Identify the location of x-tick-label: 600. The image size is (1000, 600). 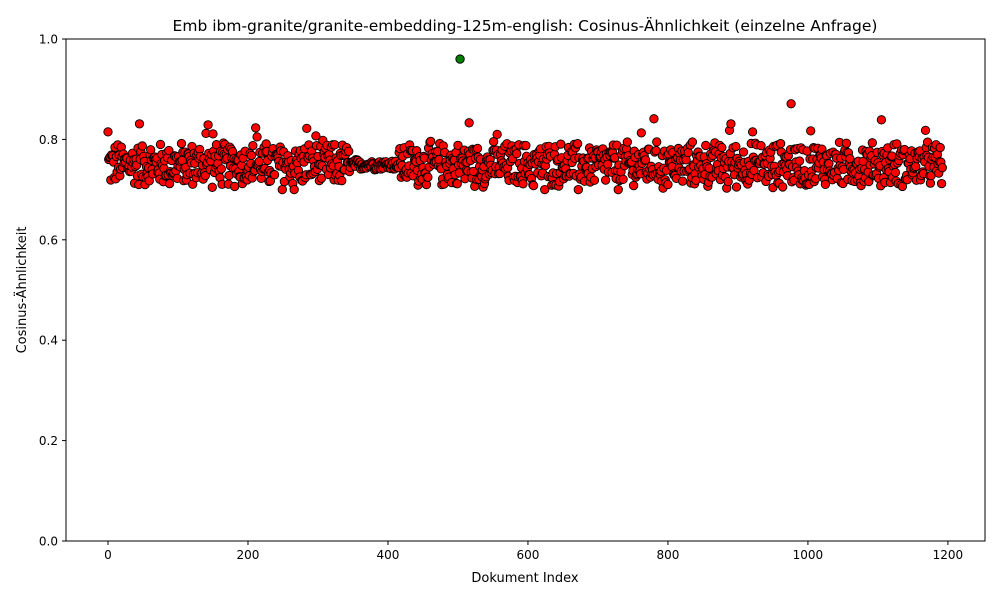
(527, 555).